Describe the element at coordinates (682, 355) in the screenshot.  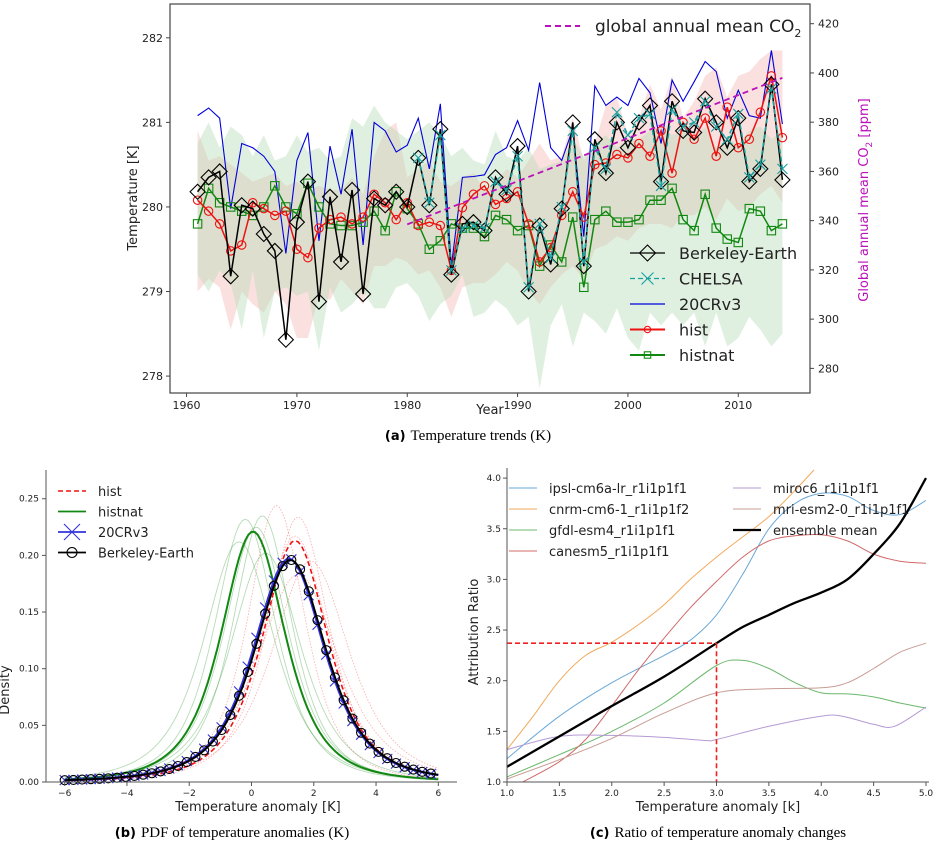
I see `legend-item-histnat: histnat` at that location.